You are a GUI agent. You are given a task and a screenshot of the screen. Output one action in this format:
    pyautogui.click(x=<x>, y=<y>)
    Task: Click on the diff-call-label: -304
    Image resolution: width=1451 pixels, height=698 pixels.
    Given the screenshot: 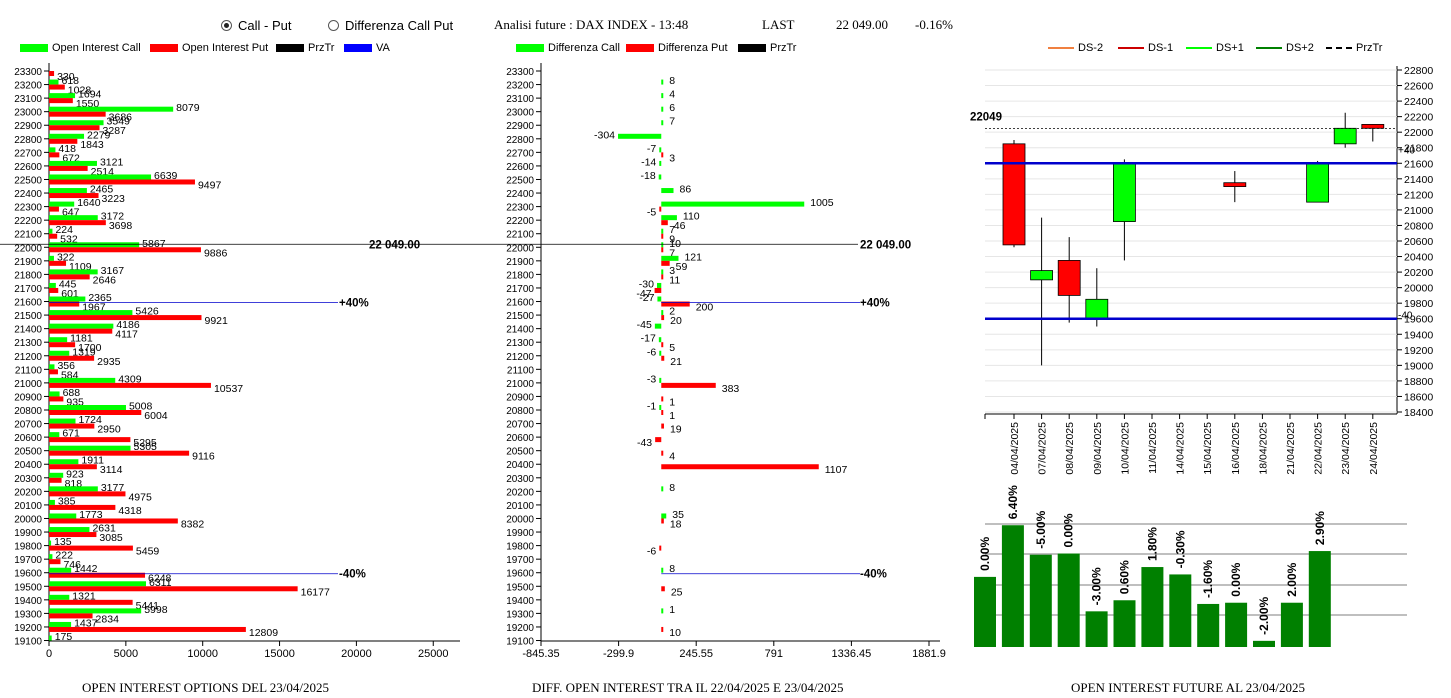 What is the action you would take?
    pyautogui.click(x=604, y=135)
    